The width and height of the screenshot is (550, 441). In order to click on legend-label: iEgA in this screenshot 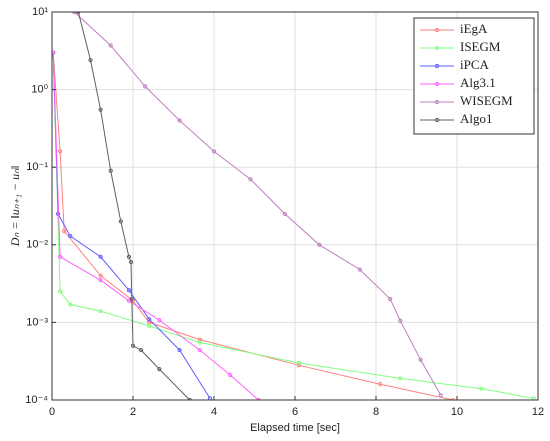, I will do `click(474, 28)`.